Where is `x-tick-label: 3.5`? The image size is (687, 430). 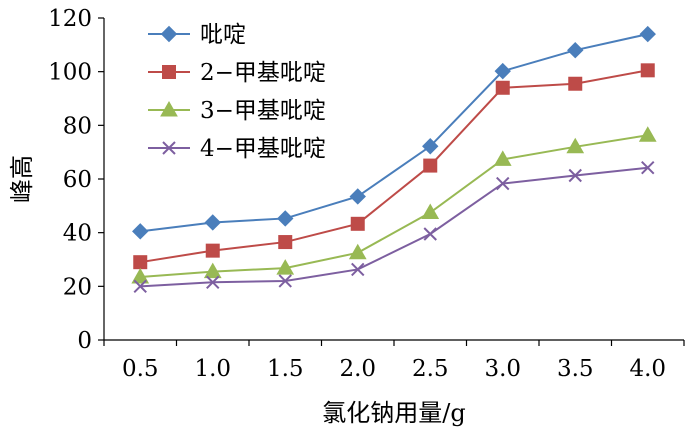
x-tick-label: 3.5 is located at coordinates (575, 369).